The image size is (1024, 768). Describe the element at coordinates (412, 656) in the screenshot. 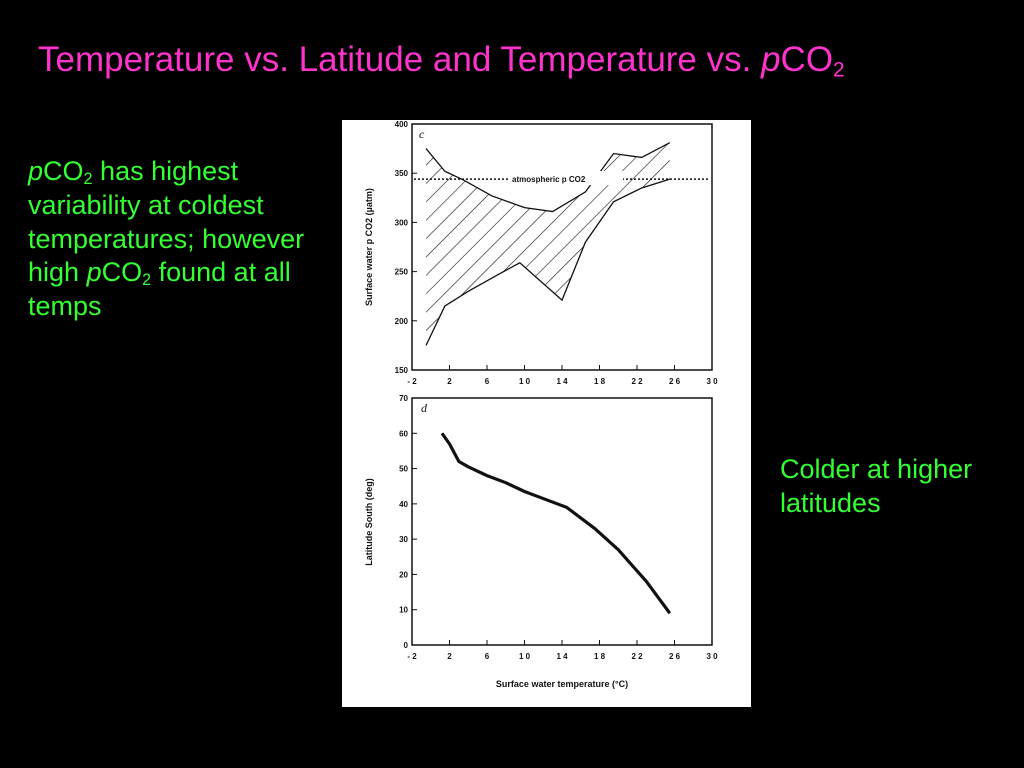

I see `x-tick-label-d: - 2` at that location.